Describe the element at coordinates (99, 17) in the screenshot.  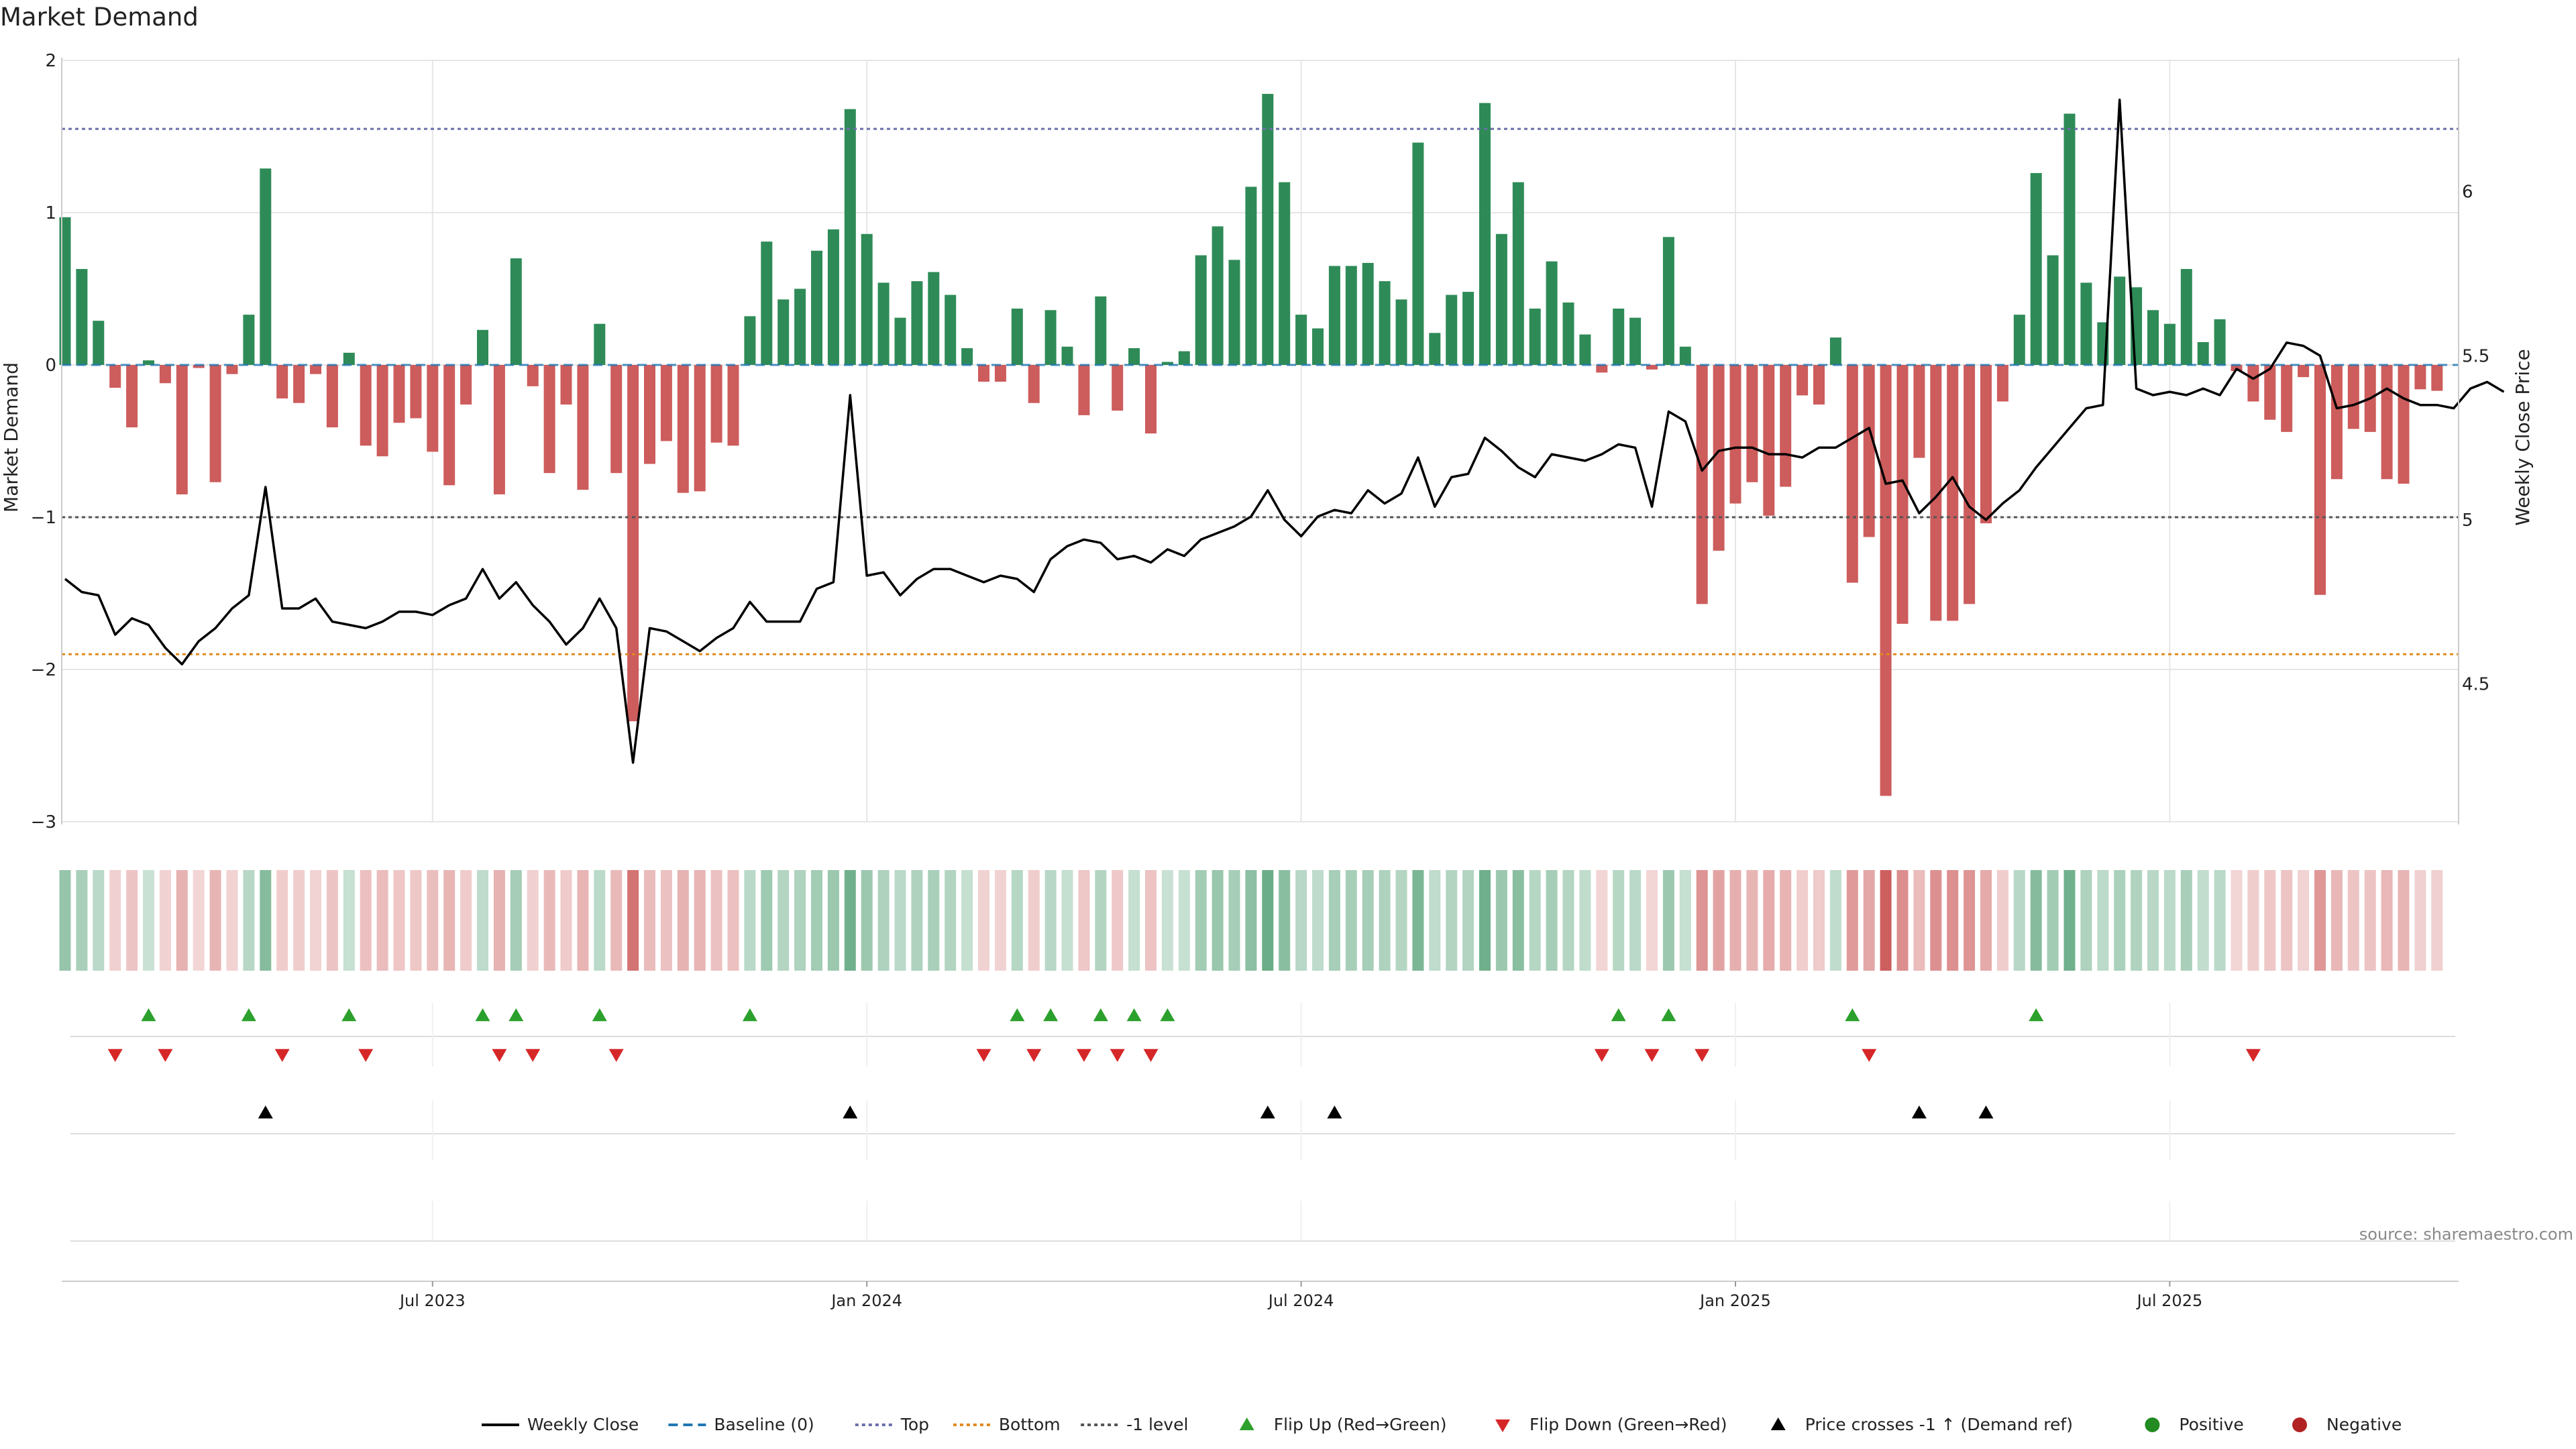
I see `chart-title: Market Demand` at that location.